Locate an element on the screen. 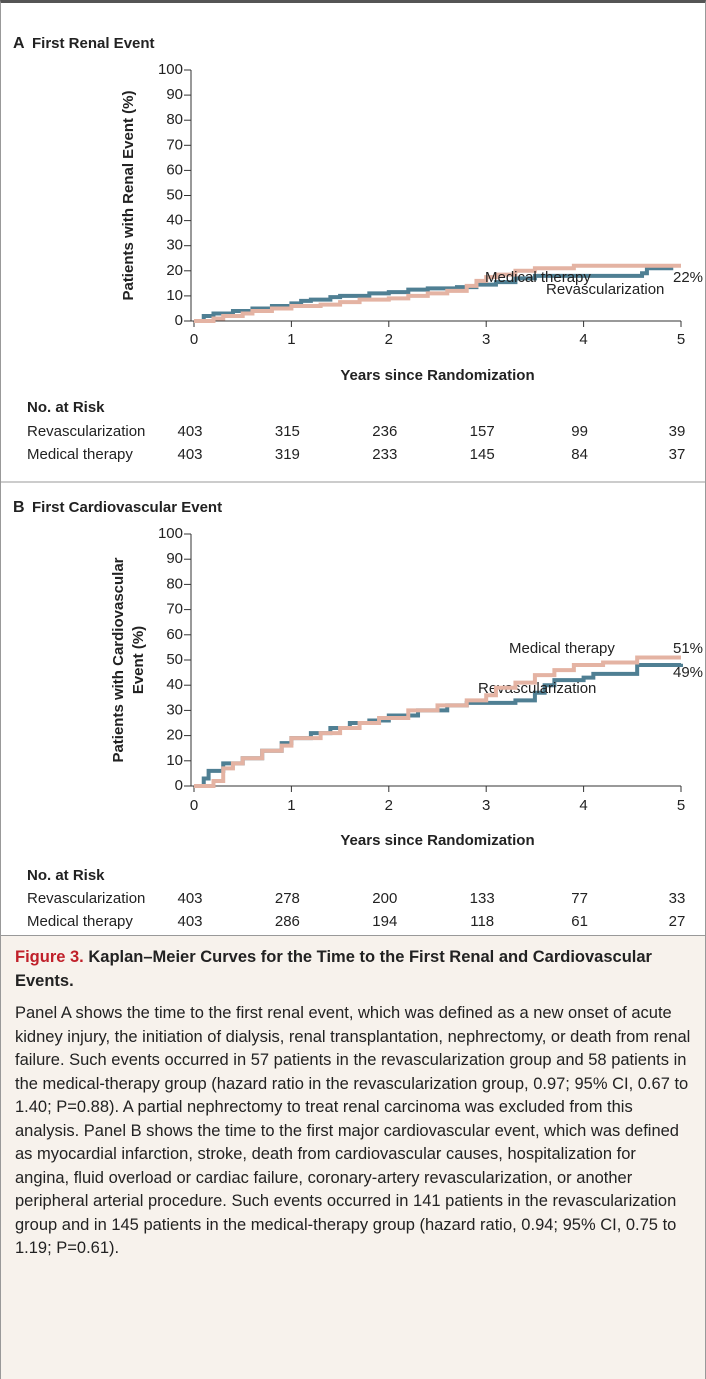 Image resolution: width=706 pixels, height=1379 pixels. panel-letter: A is located at coordinates (19, 43).